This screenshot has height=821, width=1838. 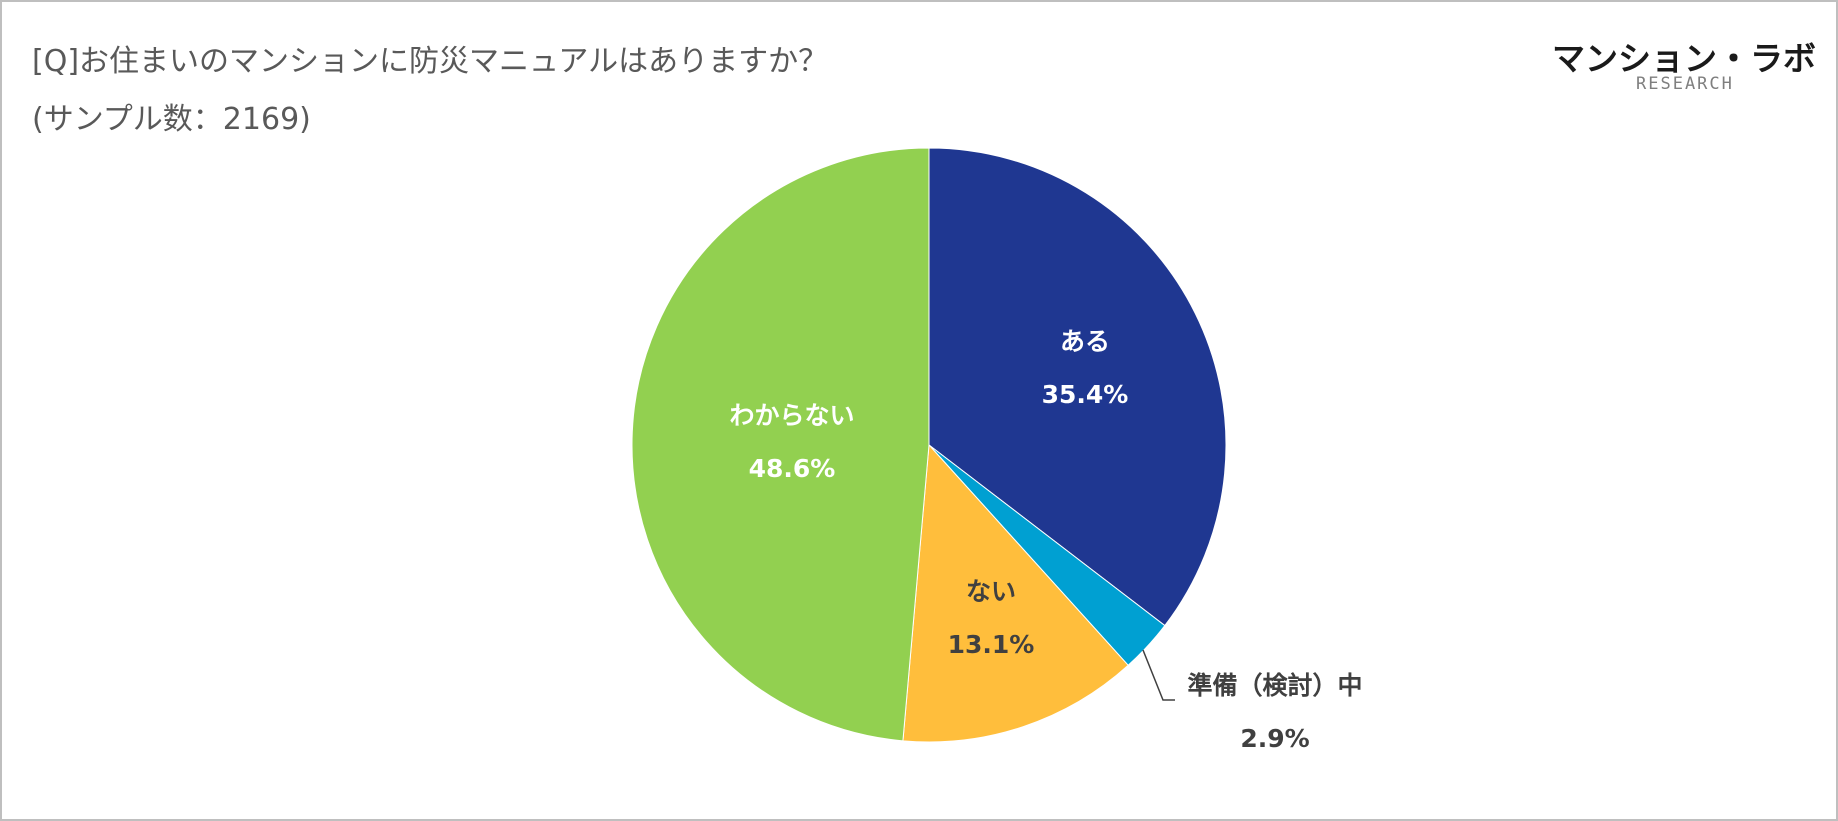 I want to click on brand-logo: マンション・ラボ RESEARCH, so click(x=1684, y=63).